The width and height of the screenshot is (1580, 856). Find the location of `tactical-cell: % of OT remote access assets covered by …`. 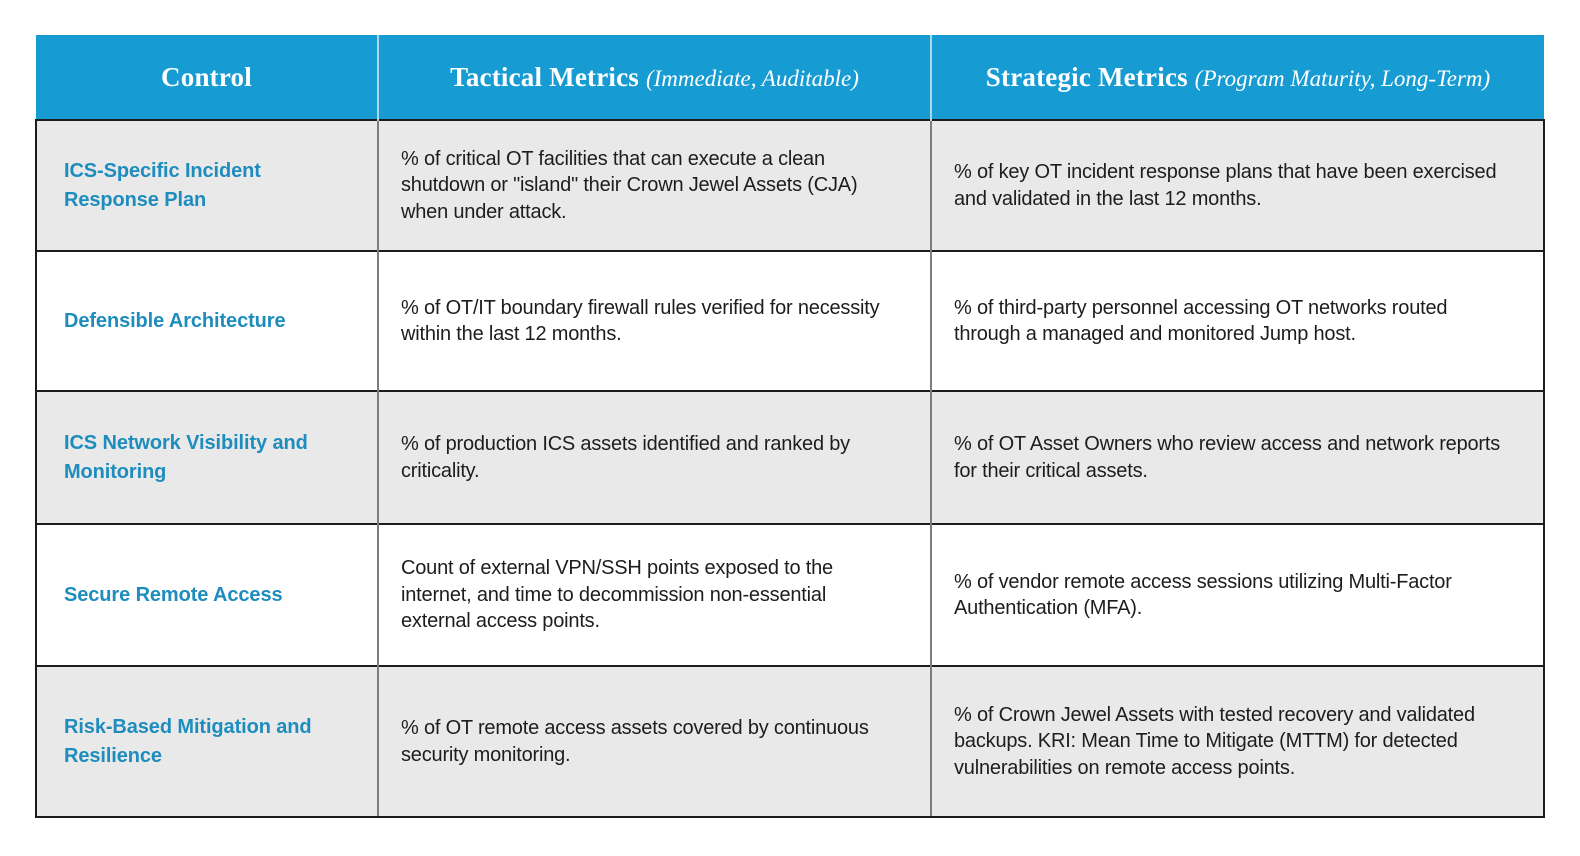

tactical-cell: % of OT remote access assets covered by … is located at coordinates (654, 741).